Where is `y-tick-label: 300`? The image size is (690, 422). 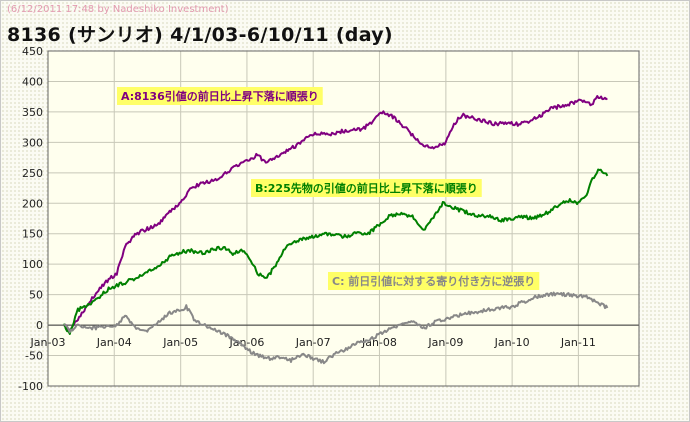
y-tick-label: 300 is located at coordinates (32, 142).